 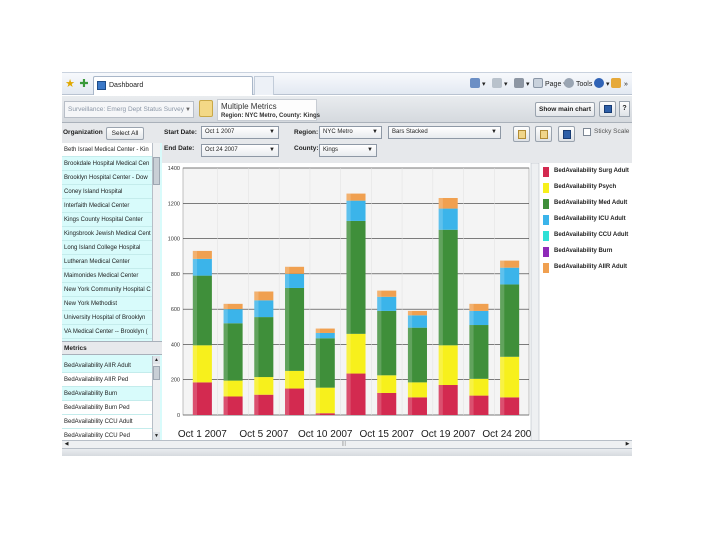 I want to click on organization-item: Brookdale Hospital Medical Cen, so click(x=107, y=164).